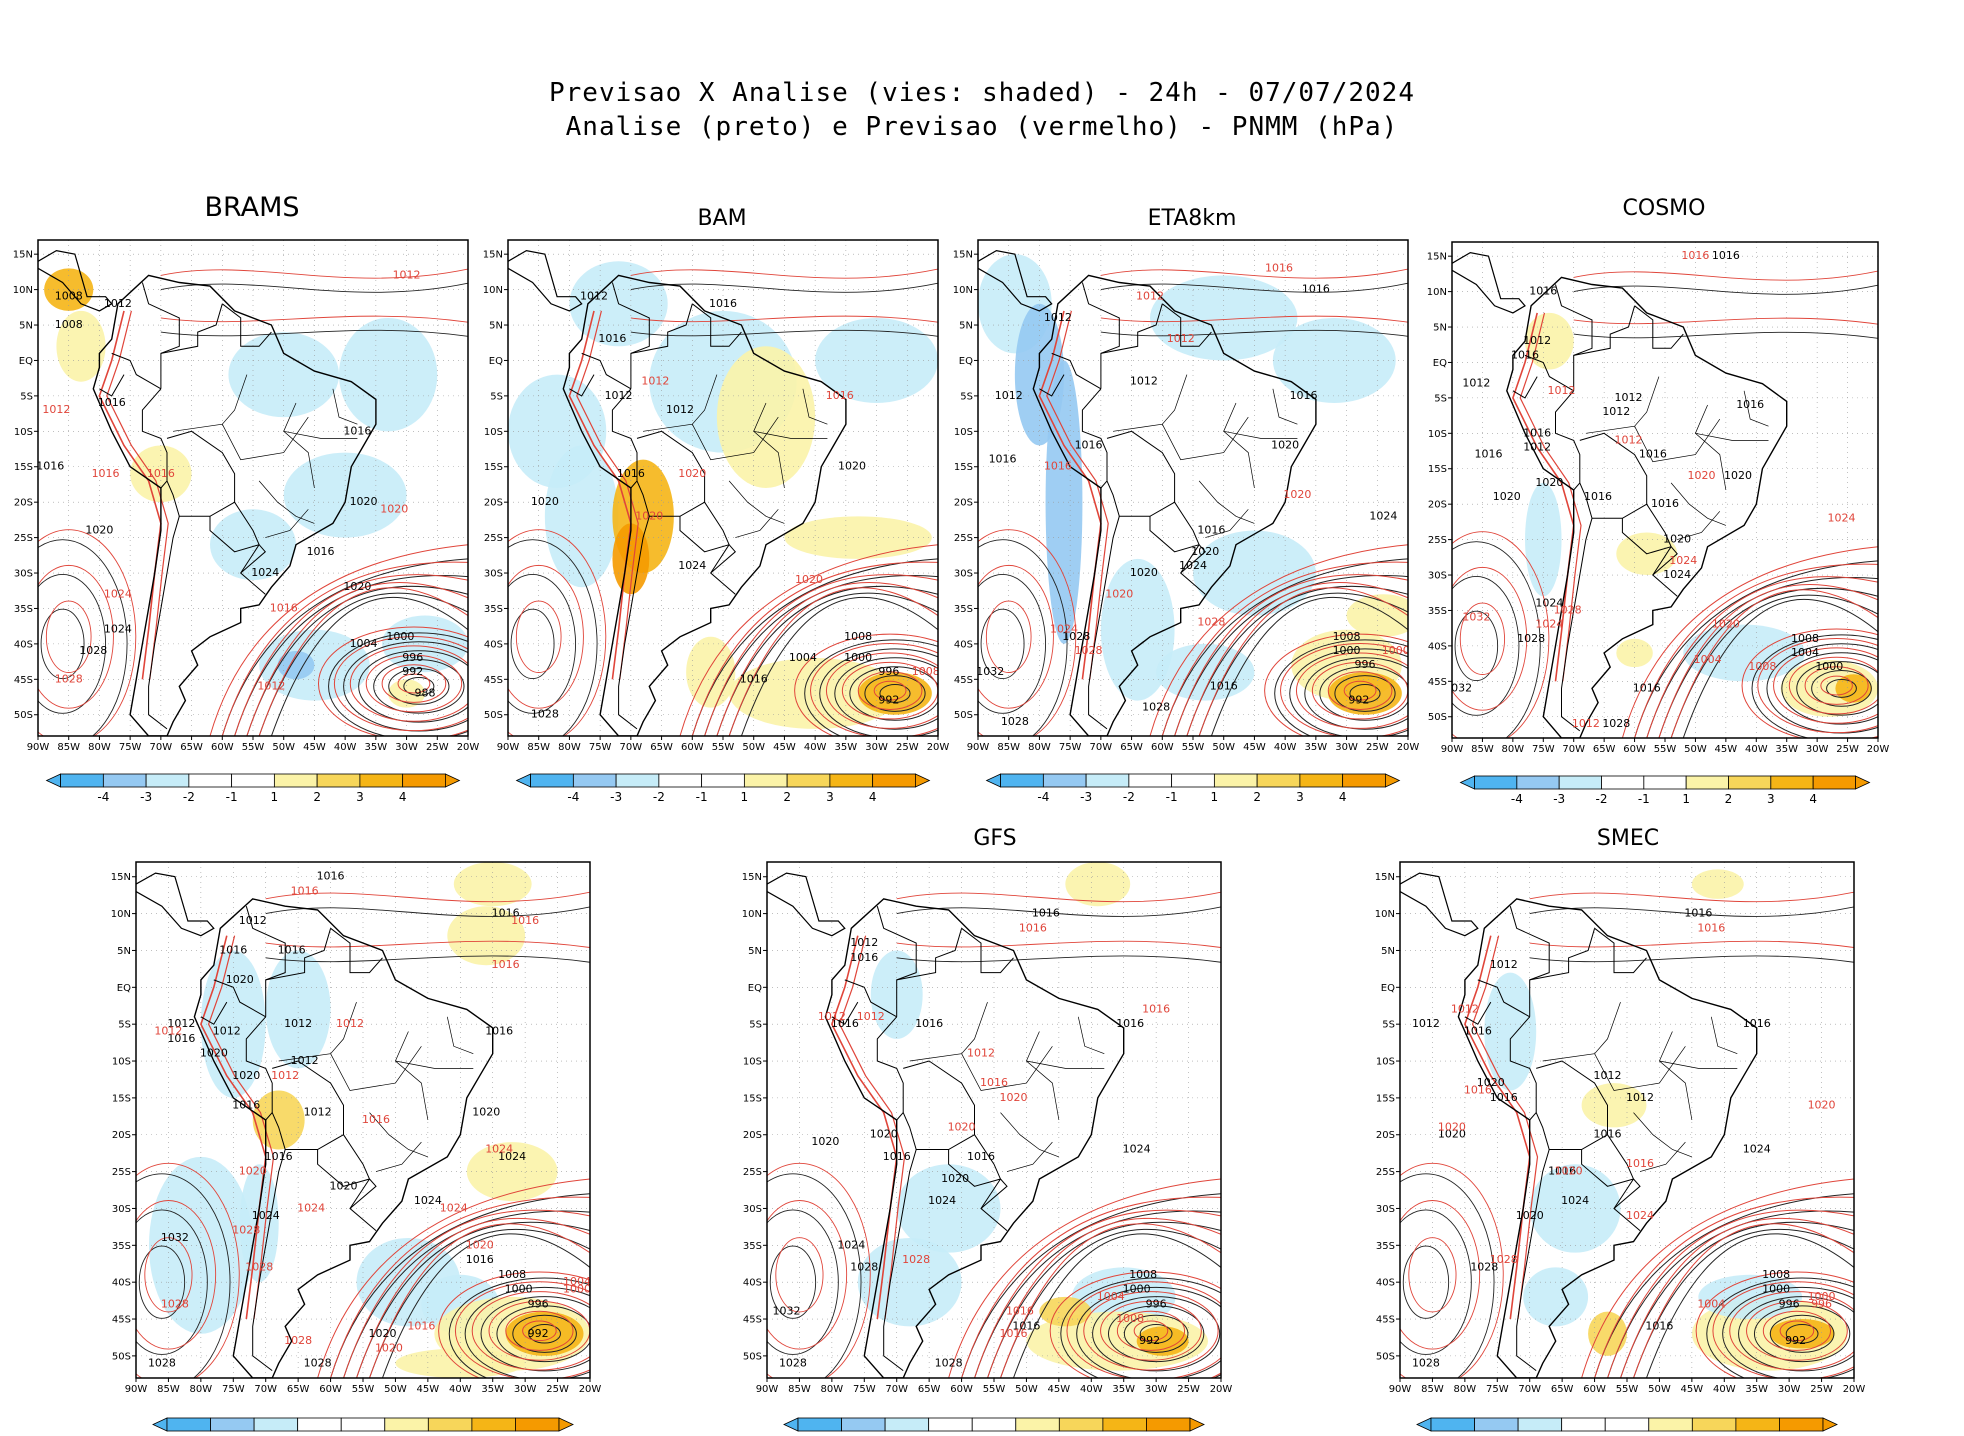 This screenshot has width=1964, height=1436. What do you see at coordinates (755, 951) in the screenshot?
I see `lat-tick-label: 5N` at bounding box center [755, 951].